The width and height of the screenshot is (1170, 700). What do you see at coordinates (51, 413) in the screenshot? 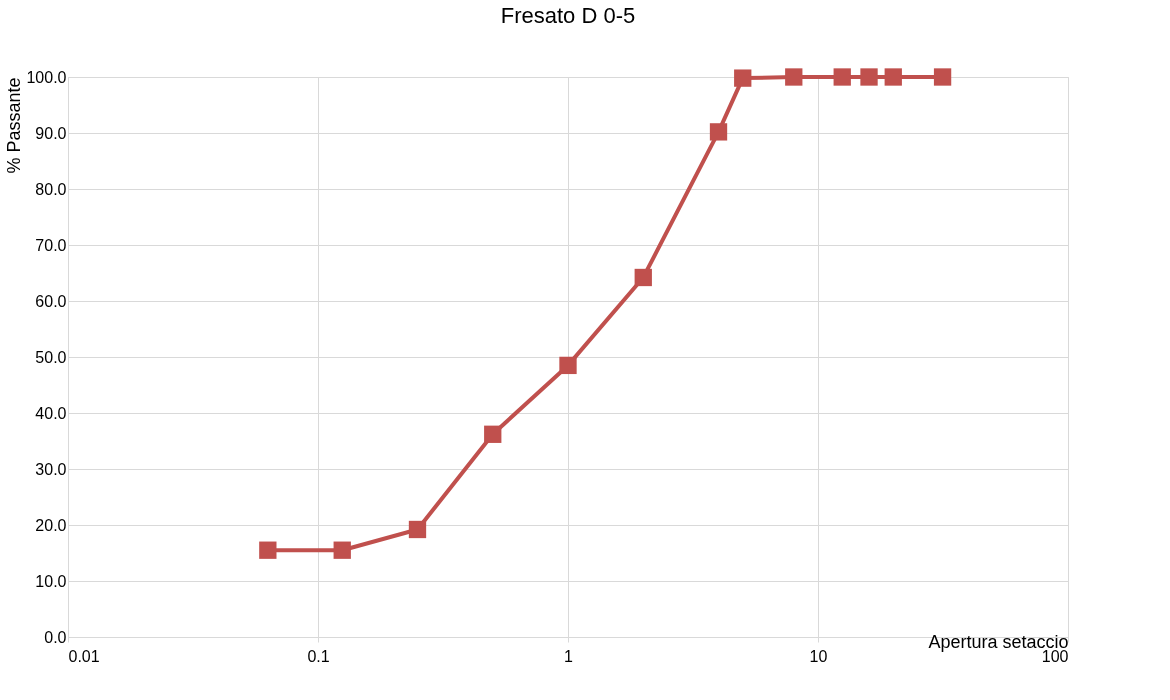
I see `y-tick-label: 40.0` at bounding box center [51, 413].